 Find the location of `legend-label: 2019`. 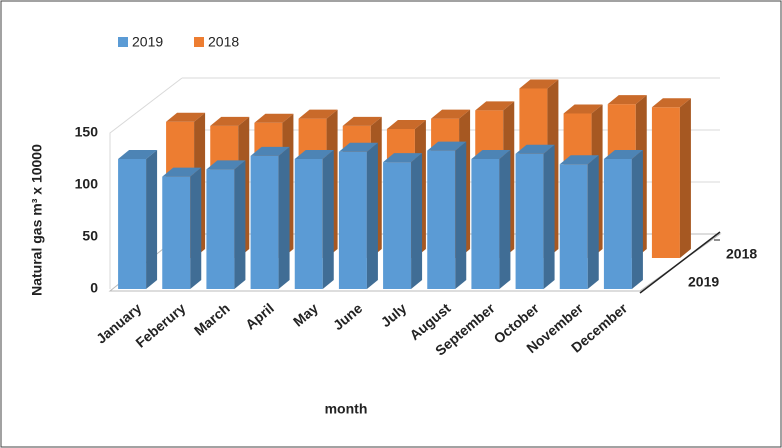

legend-label: 2019 is located at coordinates (147, 42).